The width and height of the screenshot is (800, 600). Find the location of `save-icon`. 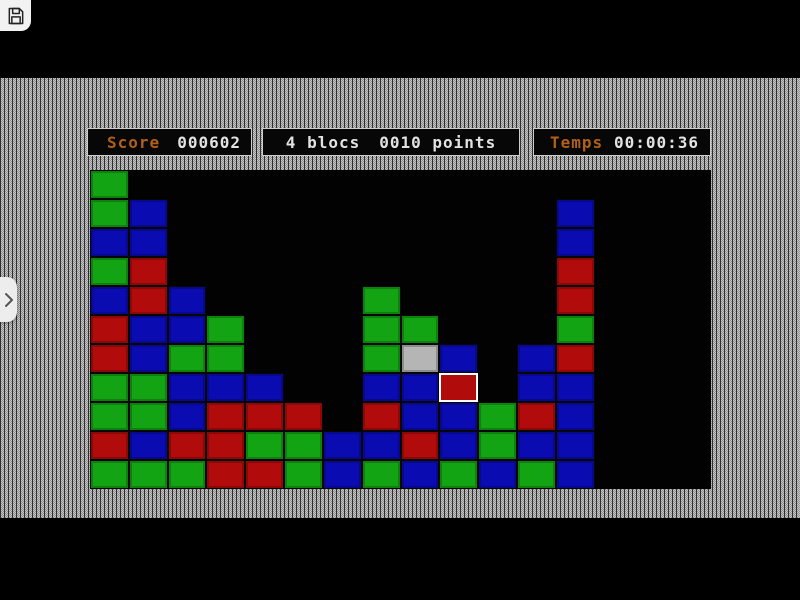

save-icon is located at coordinates (16, 16).